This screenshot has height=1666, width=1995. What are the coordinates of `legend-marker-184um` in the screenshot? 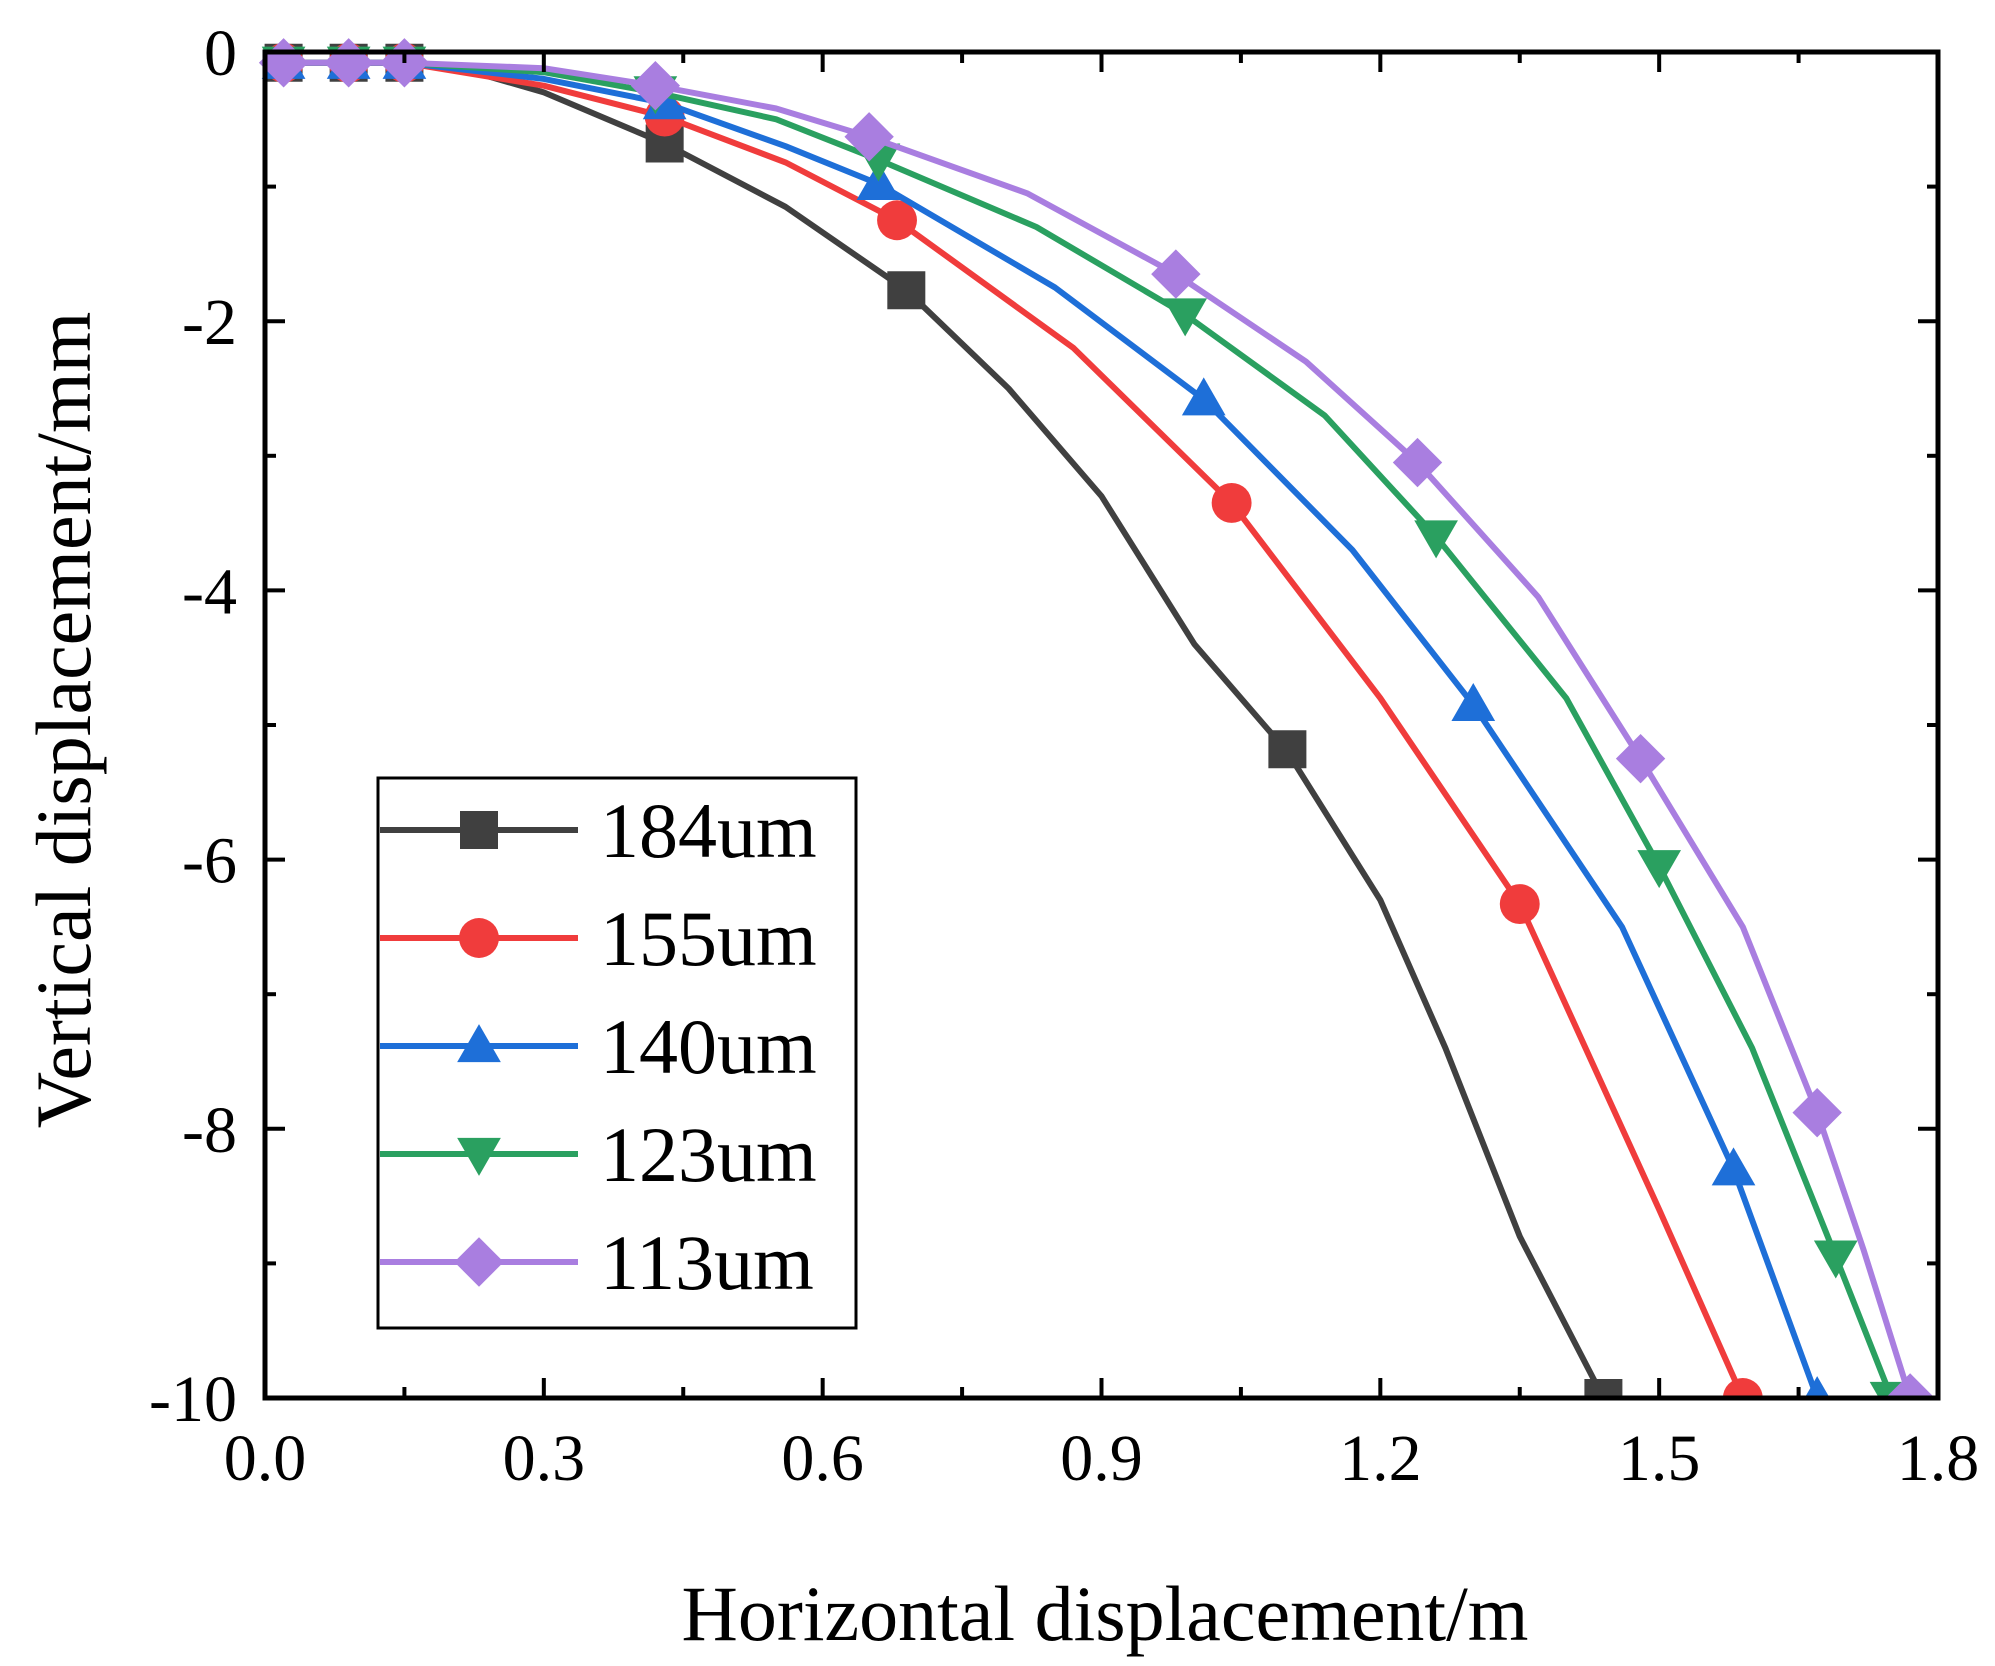 It's located at (479, 830).